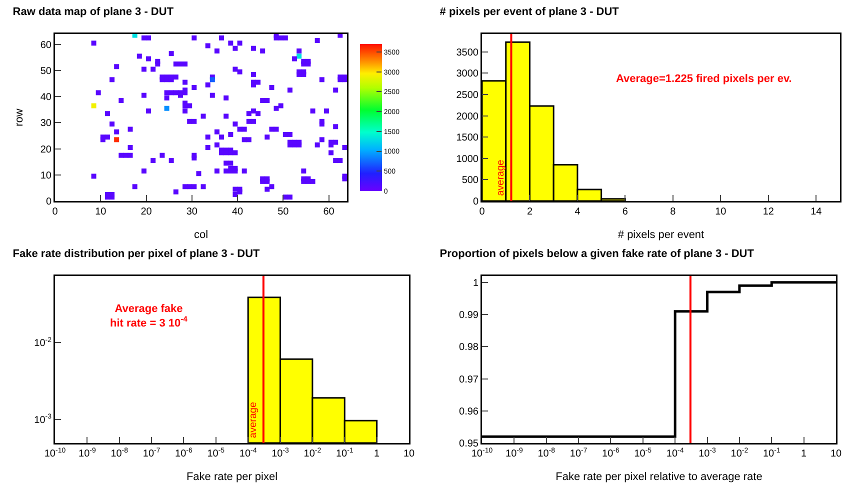  Describe the element at coordinates (46, 176) in the screenshot. I see `y-tick-label: 10` at that location.